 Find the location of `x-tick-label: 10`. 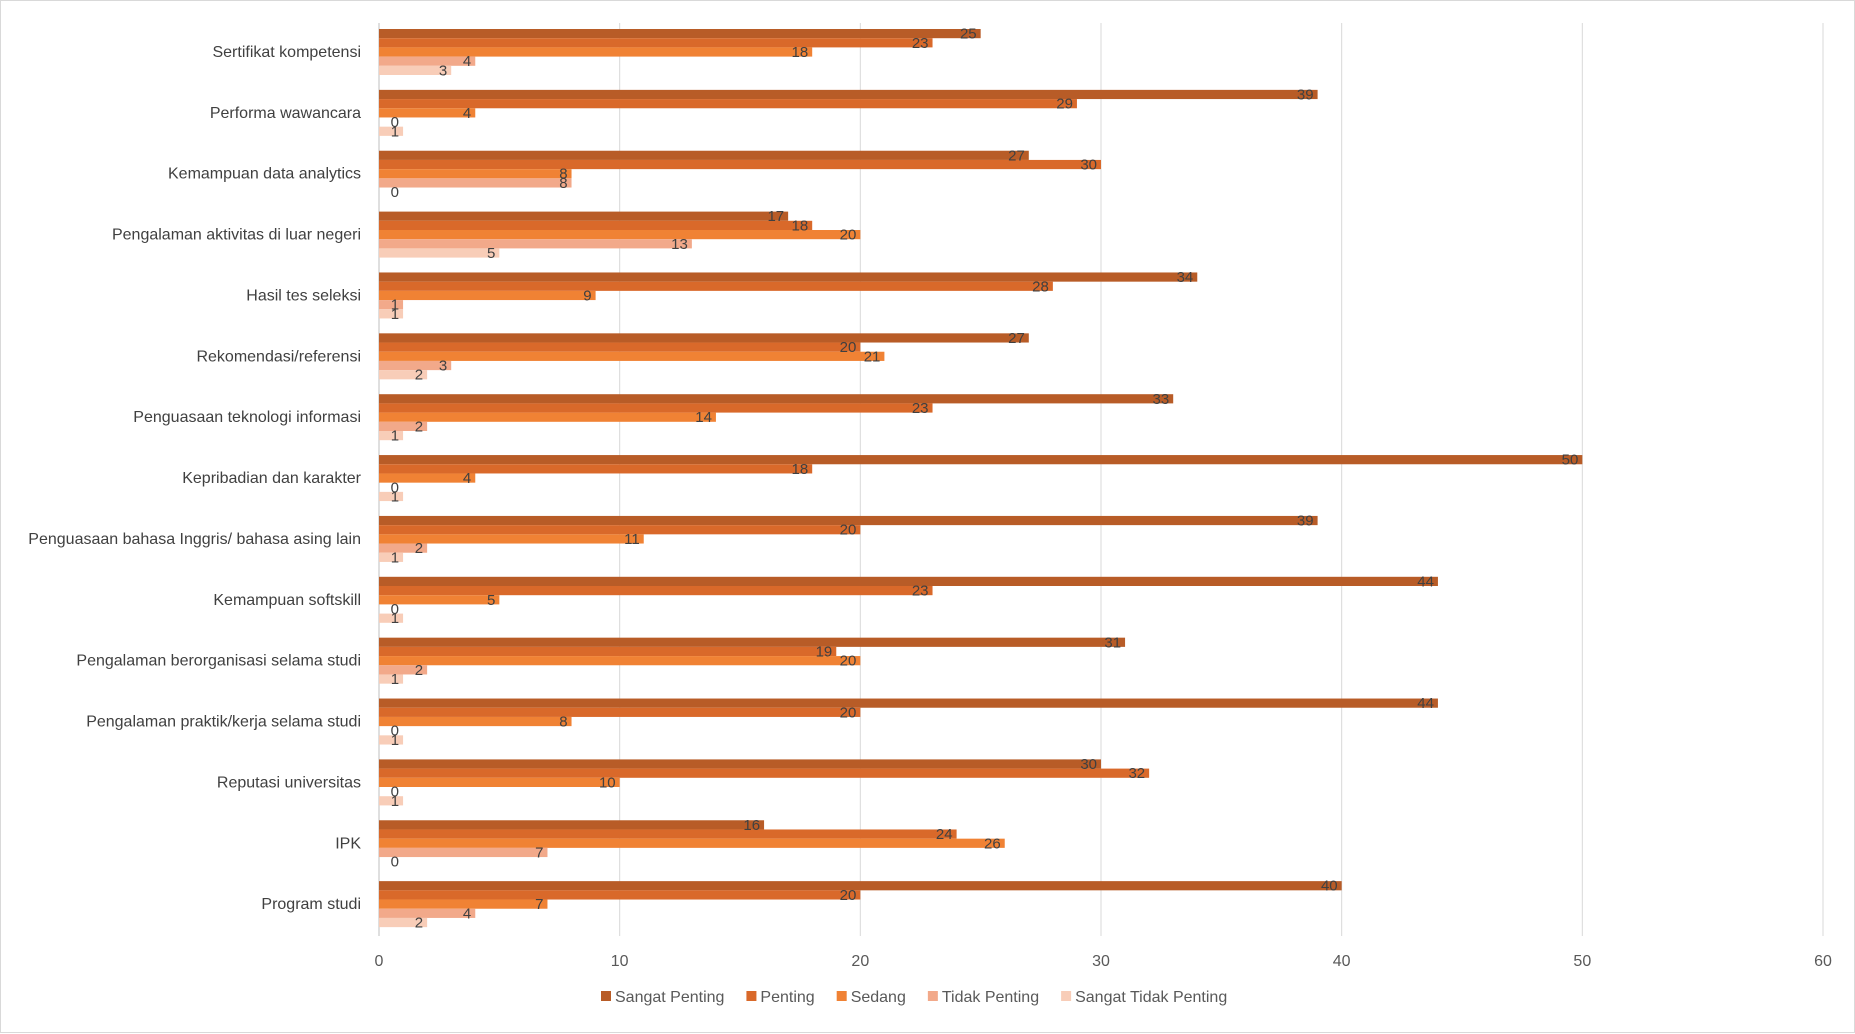

x-tick-label: 10 is located at coordinates (620, 961).